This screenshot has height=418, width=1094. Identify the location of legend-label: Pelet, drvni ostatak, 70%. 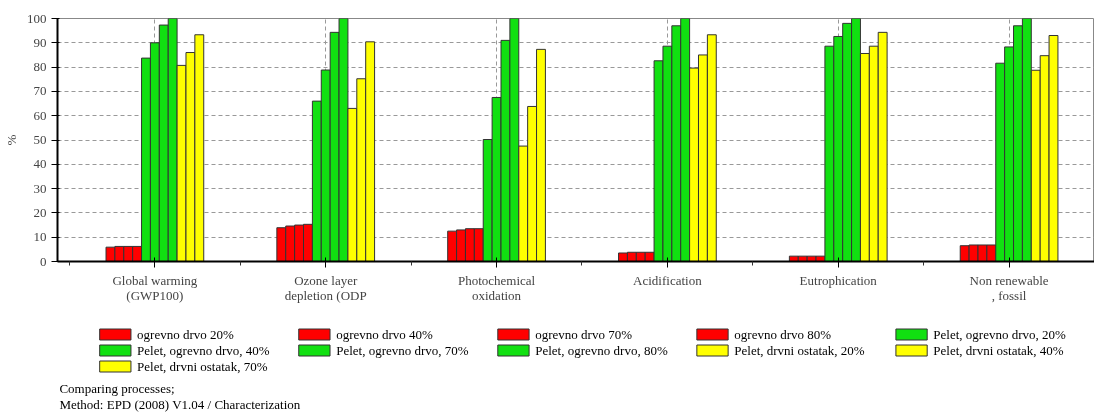
(202, 366).